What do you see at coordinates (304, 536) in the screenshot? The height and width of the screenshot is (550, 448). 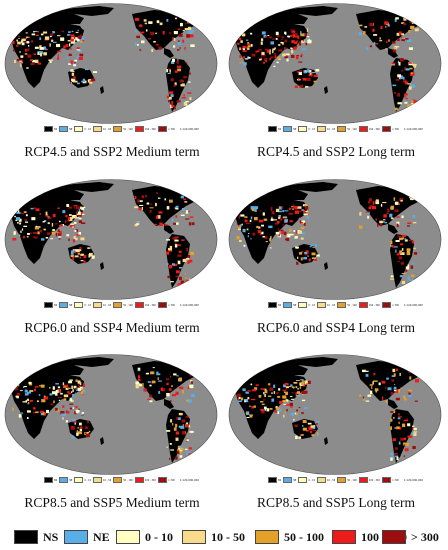 I see `legend-label-50-100: 50 - 100` at bounding box center [304, 536].